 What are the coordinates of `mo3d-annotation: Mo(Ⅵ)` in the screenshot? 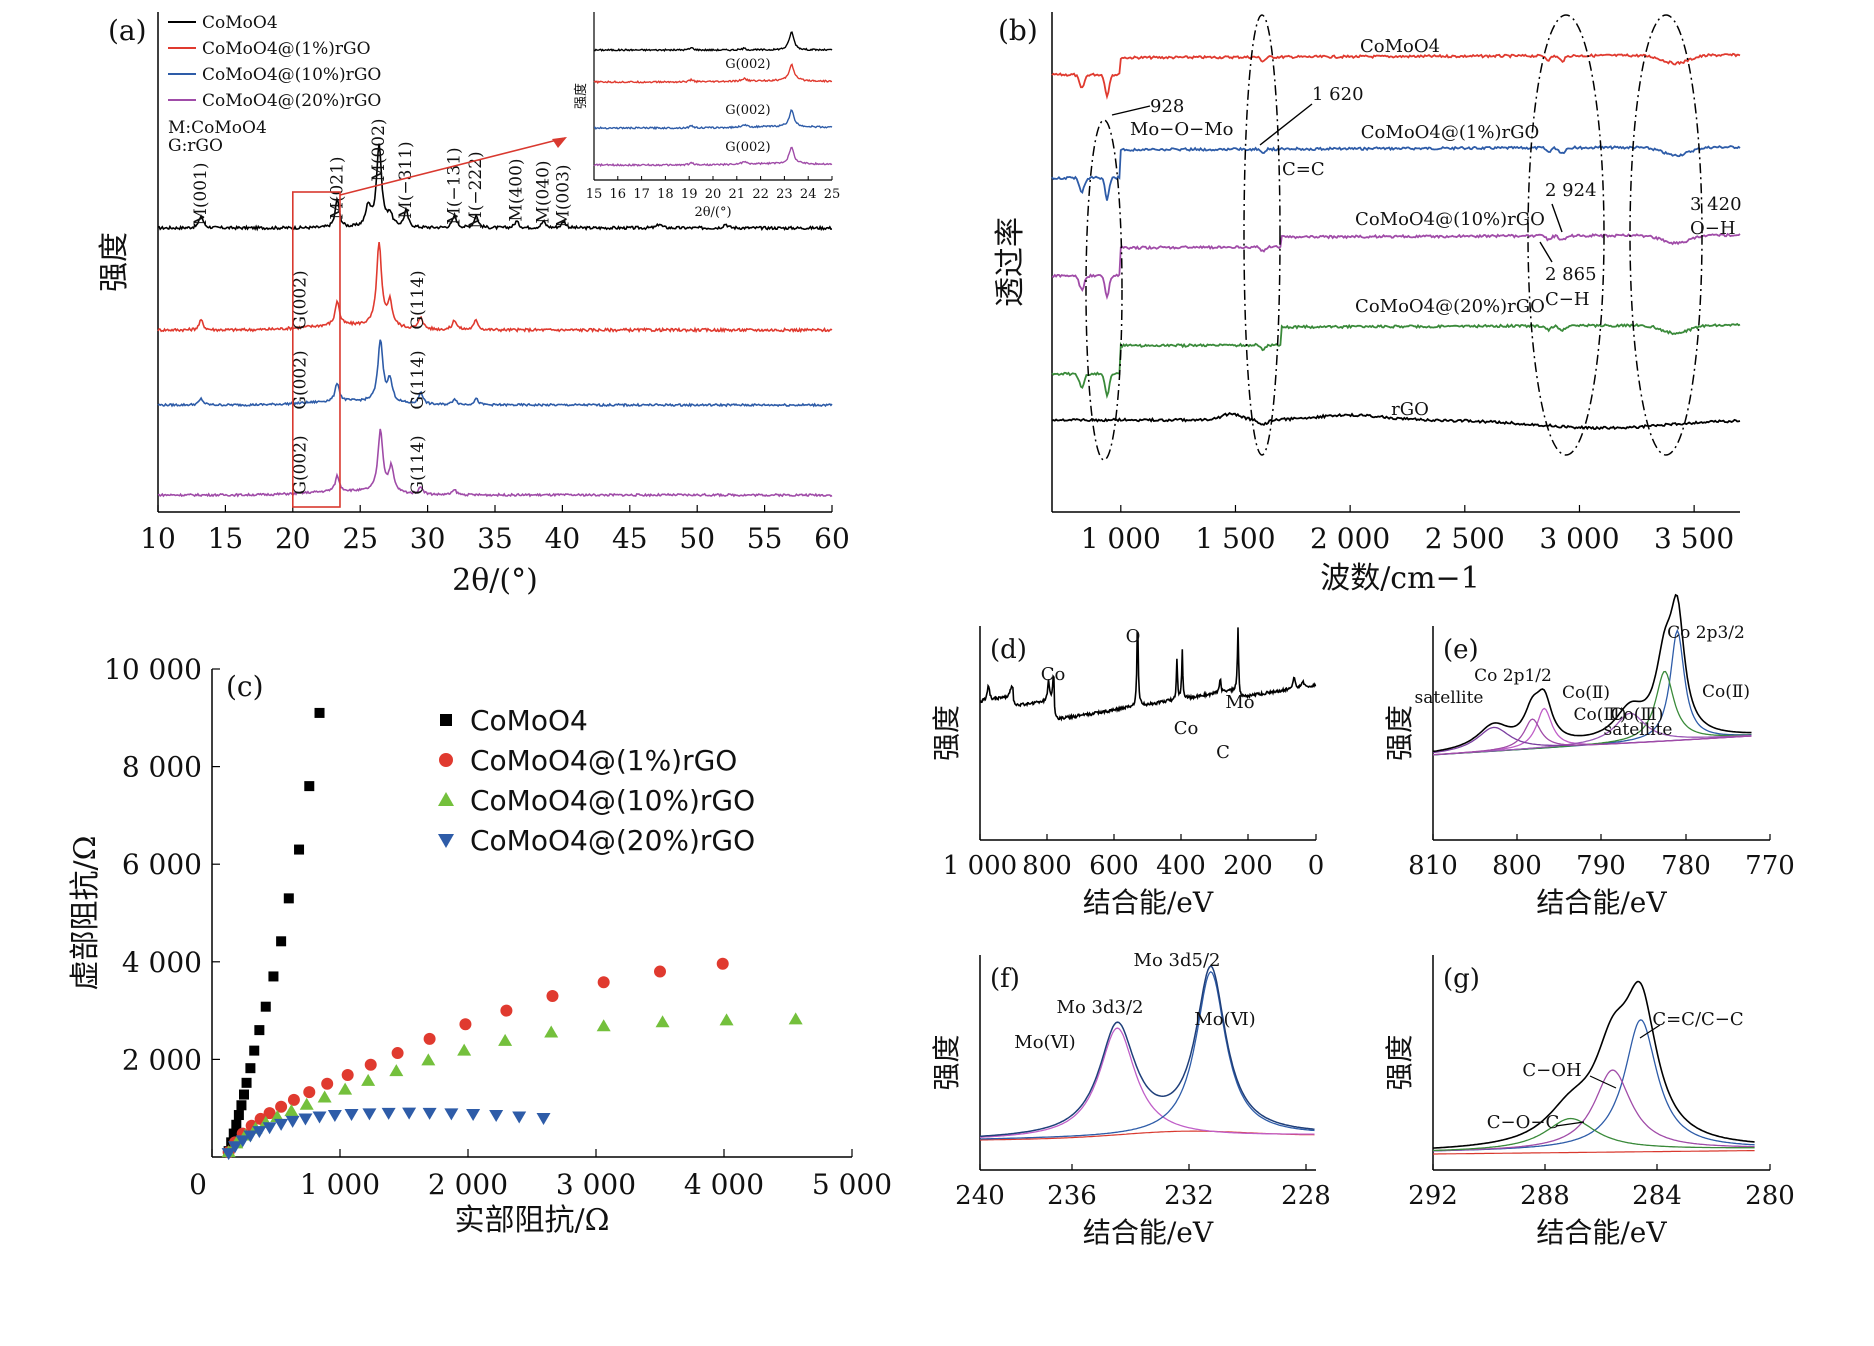 It's located at (1224, 1019).